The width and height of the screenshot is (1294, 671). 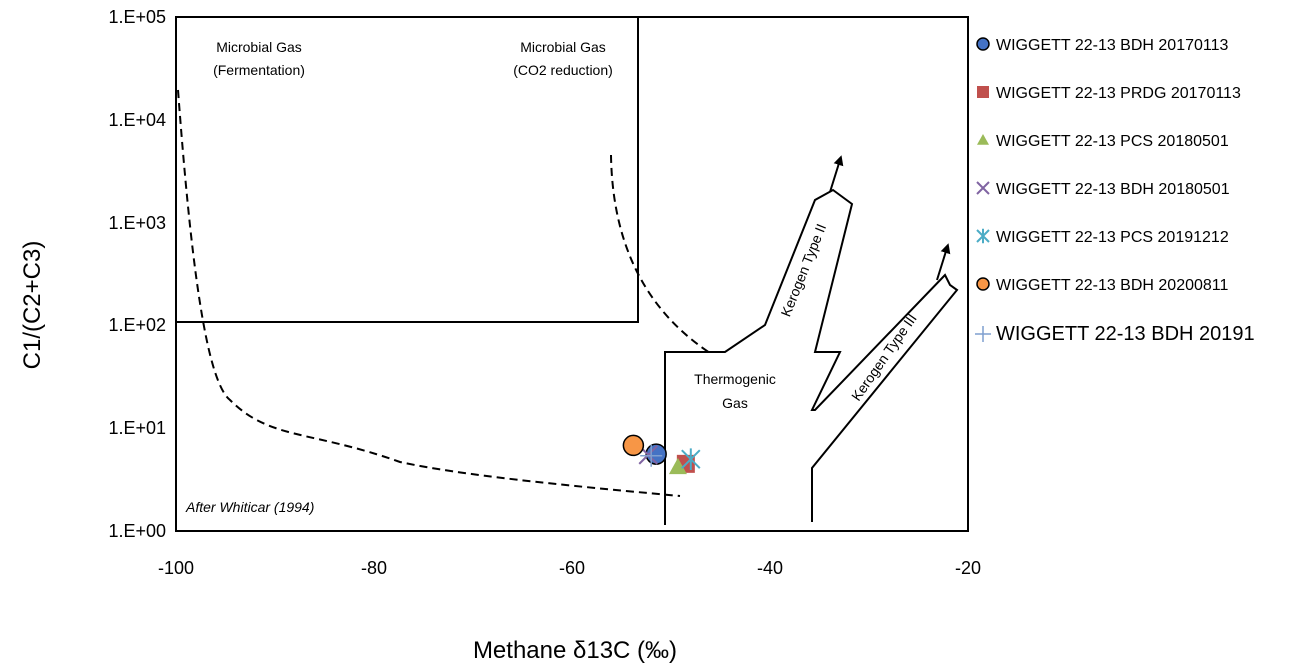 I want to click on whiticar-annotation: After Whiticar (1994), so click(x=249, y=507).